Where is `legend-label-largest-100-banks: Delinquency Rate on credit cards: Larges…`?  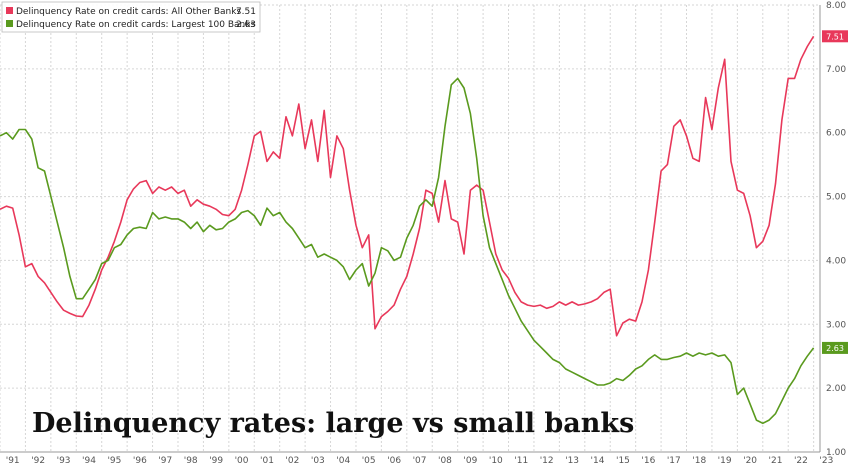 legend-label-largest-100-banks: Delinquency Rate on credit cards: Larges… is located at coordinates (135, 25).